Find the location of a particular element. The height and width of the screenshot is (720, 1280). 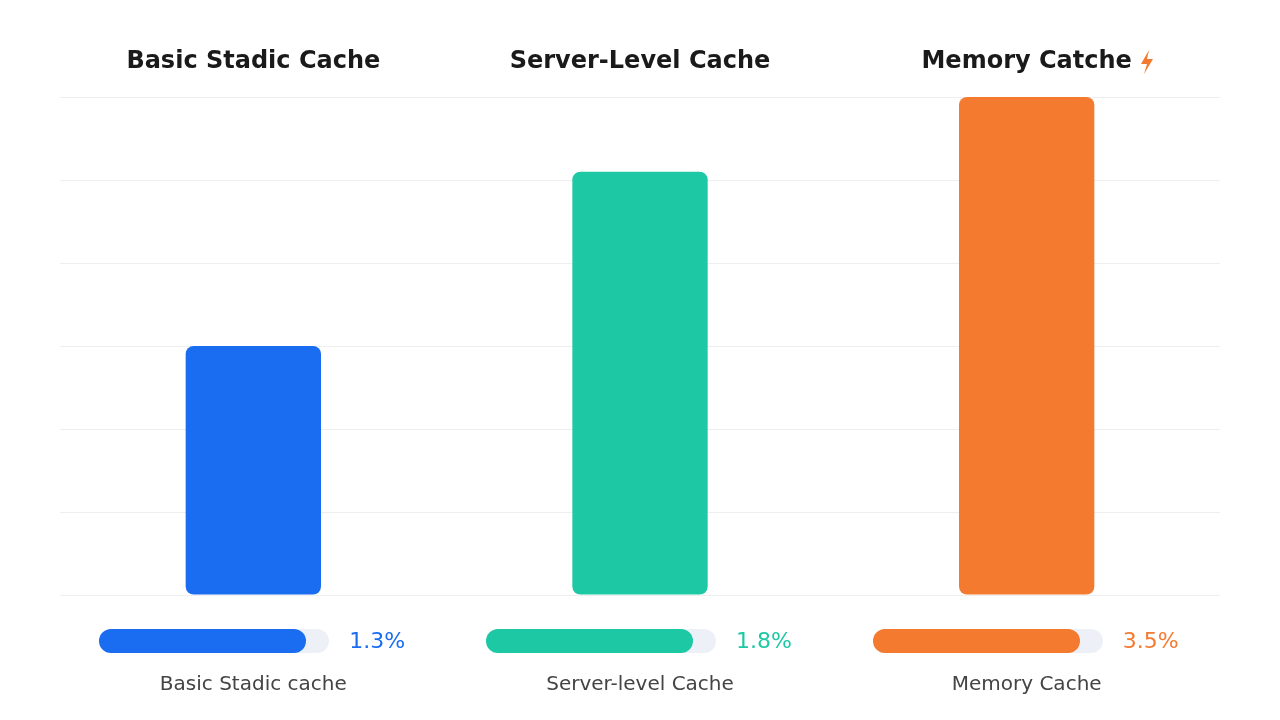

text: 3.5% is located at coordinates (1150, 640).